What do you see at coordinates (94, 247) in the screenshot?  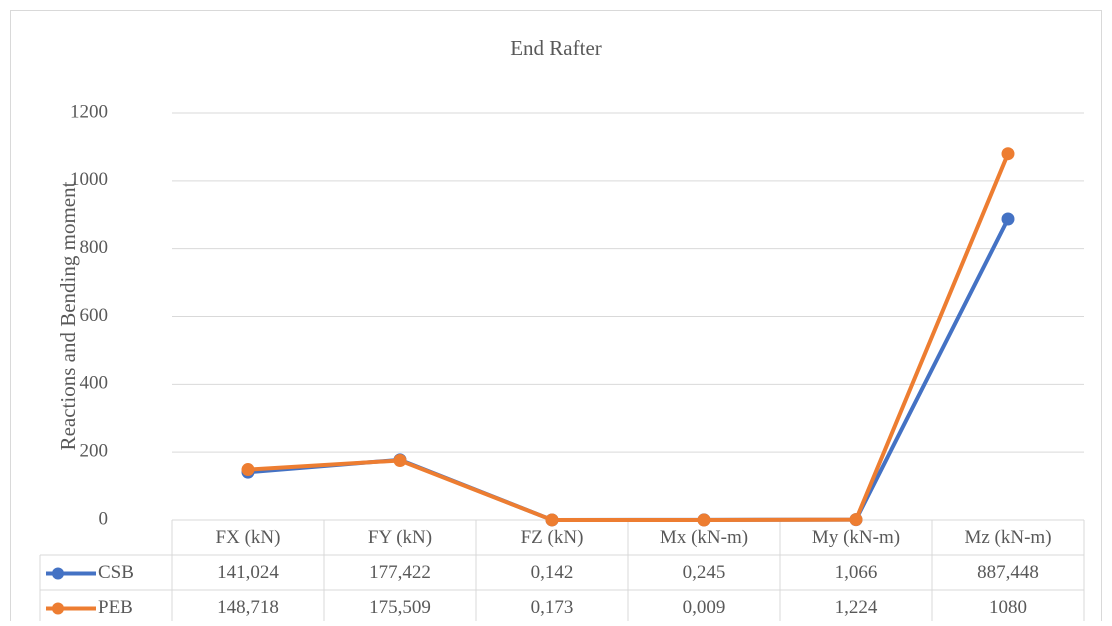 I see `y-tick-label: 800` at bounding box center [94, 247].